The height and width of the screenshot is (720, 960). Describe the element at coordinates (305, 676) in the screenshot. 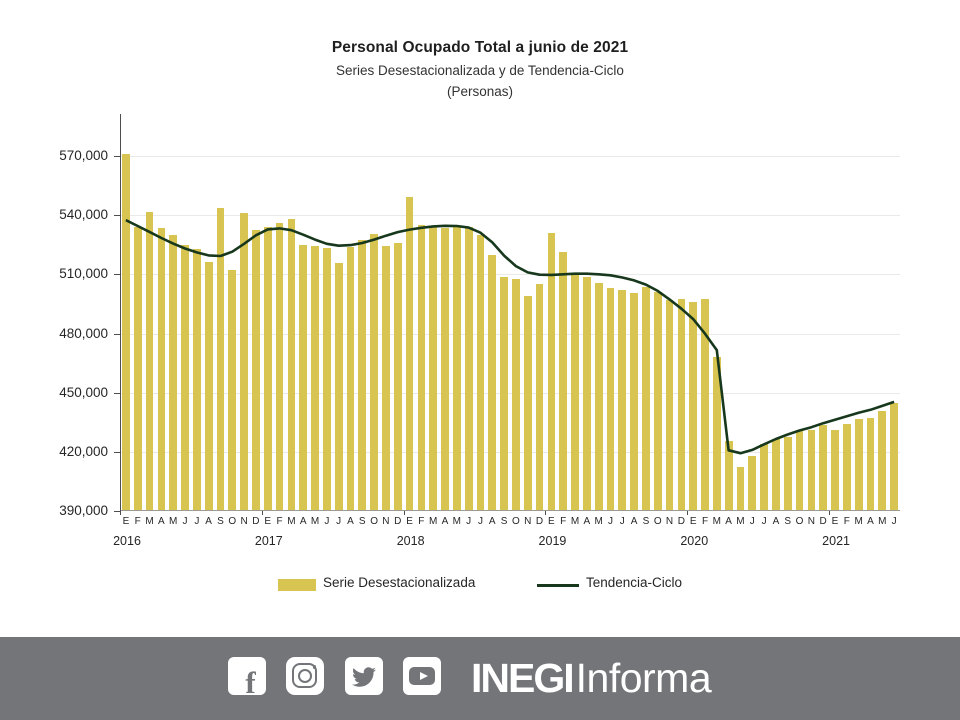

I see `instagram-icon` at that location.